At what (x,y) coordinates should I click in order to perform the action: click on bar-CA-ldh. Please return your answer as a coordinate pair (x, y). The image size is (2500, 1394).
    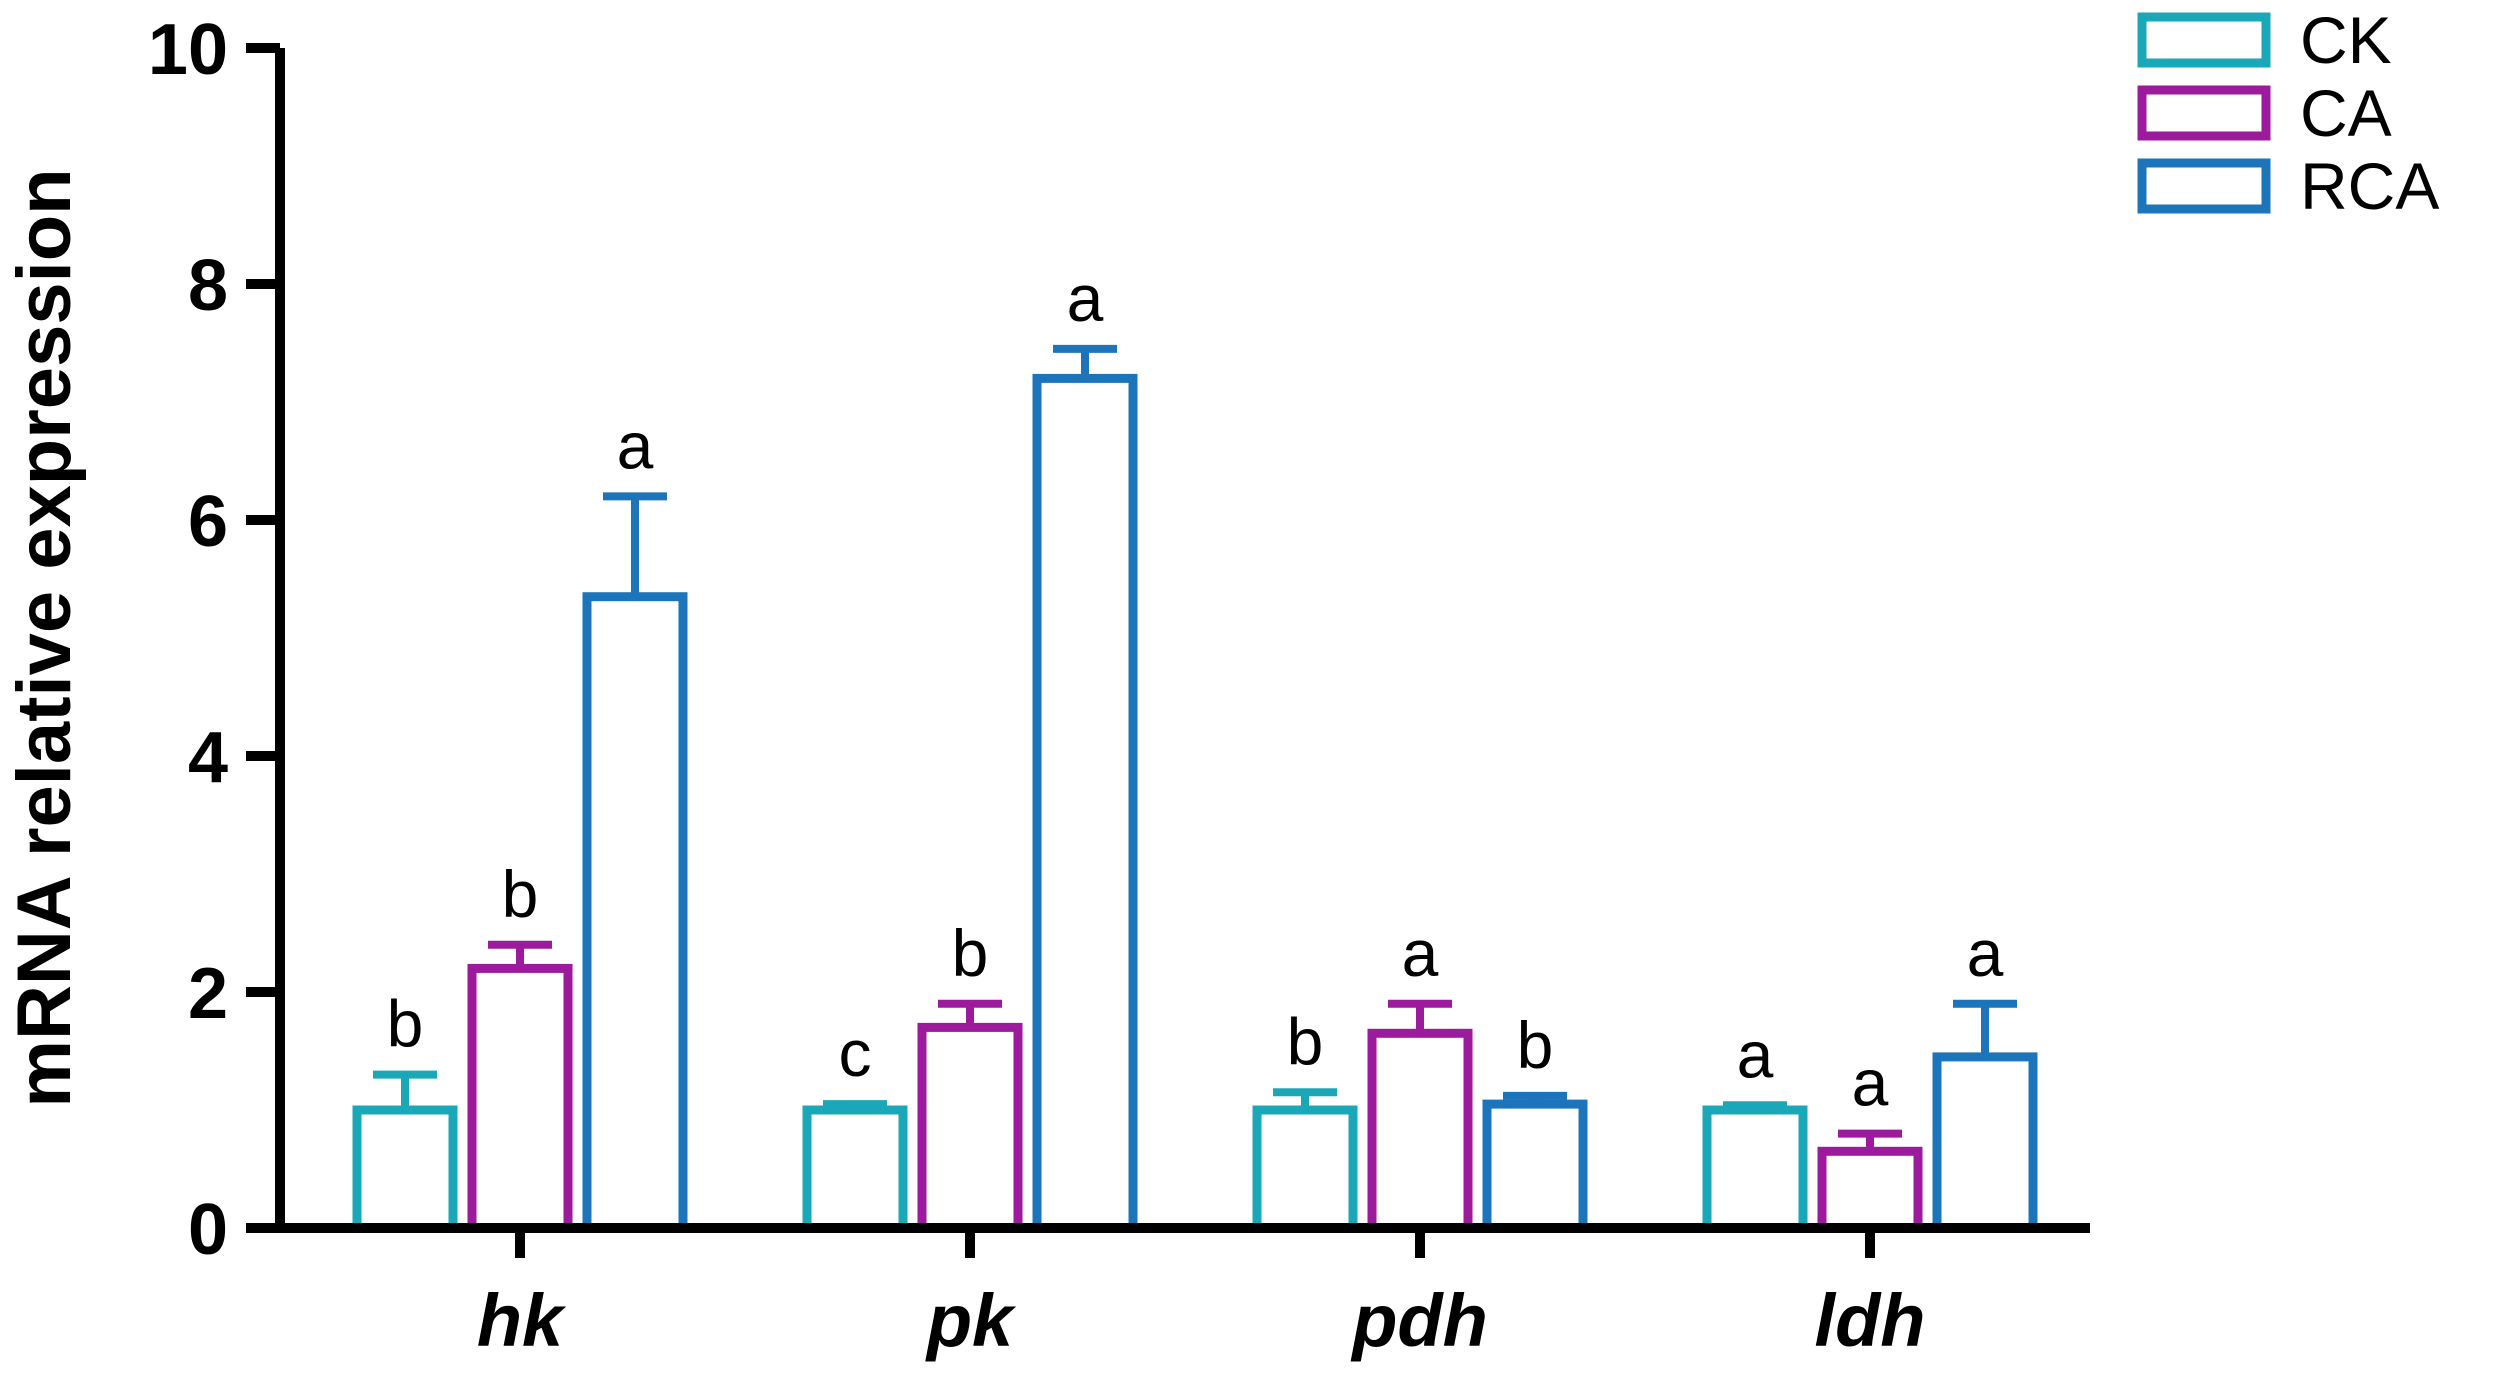
    Looking at the image, I should click on (1870, 1189).